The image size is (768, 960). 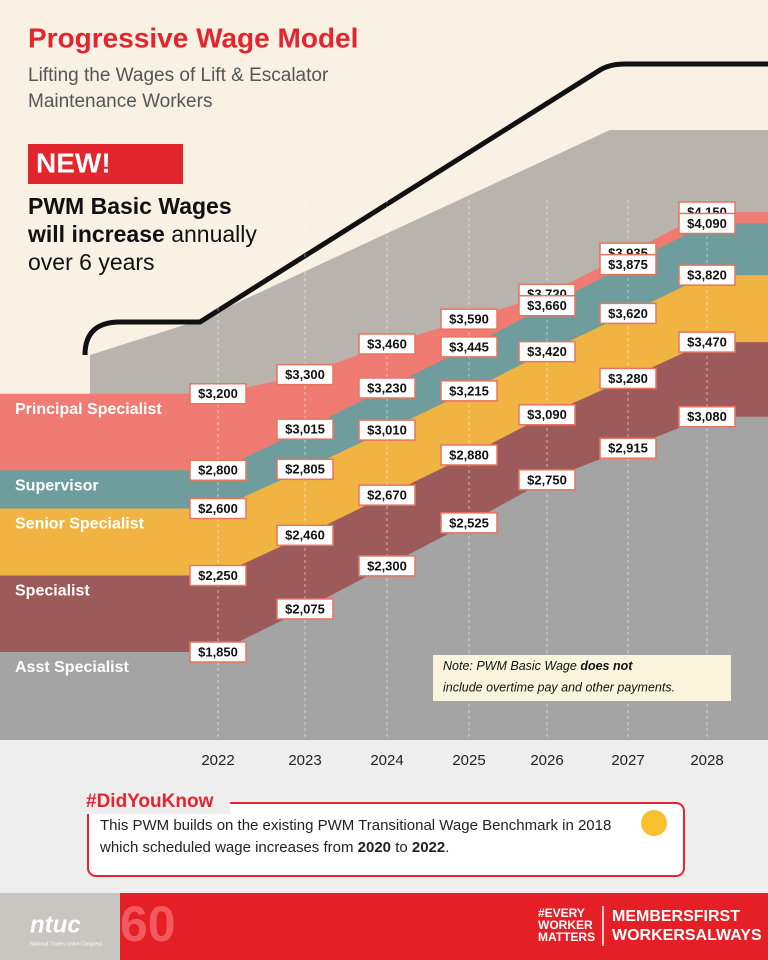 What do you see at coordinates (193, 37) in the screenshot?
I see `title: Progressive Wage Model` at bounding box center [193, 37].